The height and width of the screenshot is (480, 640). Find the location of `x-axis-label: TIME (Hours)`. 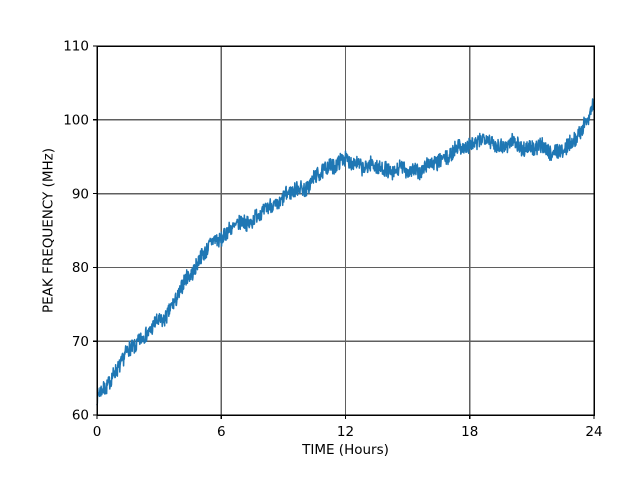

x-axis-label: TIME (Hours) is located at coordinates (345, 450).